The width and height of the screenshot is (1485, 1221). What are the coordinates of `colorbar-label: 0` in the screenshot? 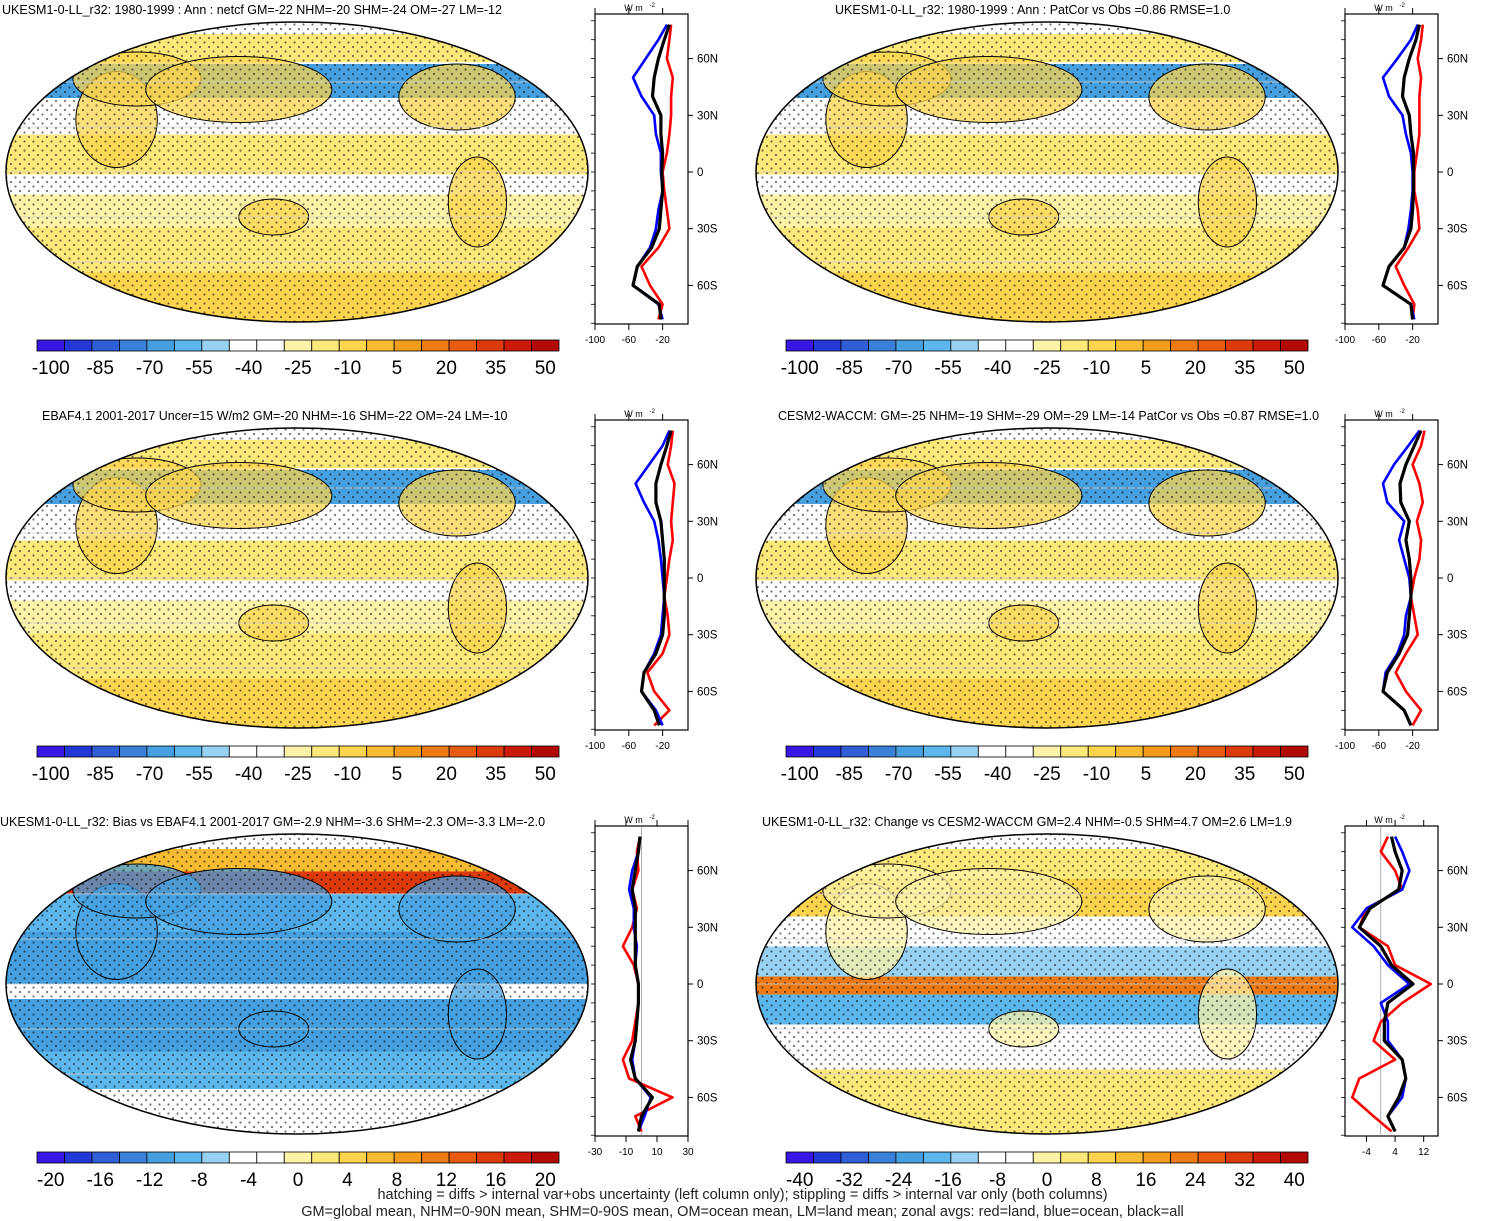 It's located at (1047, 1180).